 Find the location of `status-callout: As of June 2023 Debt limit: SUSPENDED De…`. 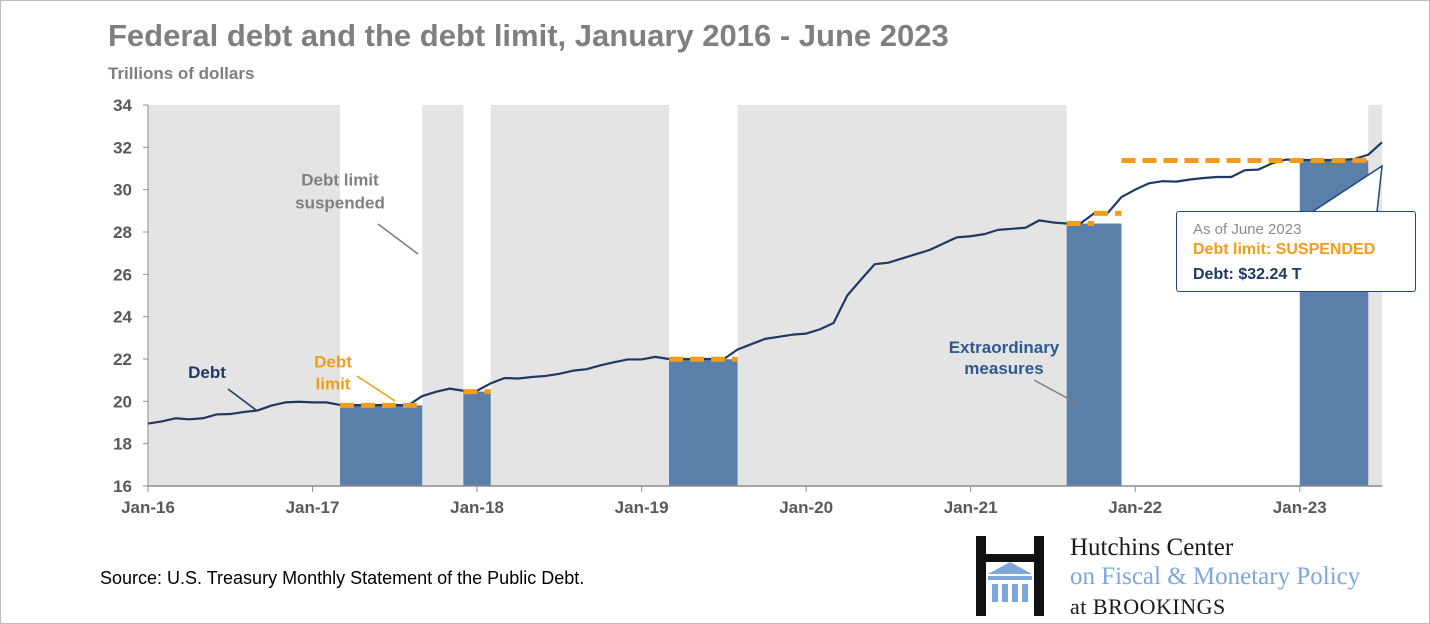

status-callout: As of June 2023 Debt limit: SUSPENDED De… is located at coordinates (1296, 251).